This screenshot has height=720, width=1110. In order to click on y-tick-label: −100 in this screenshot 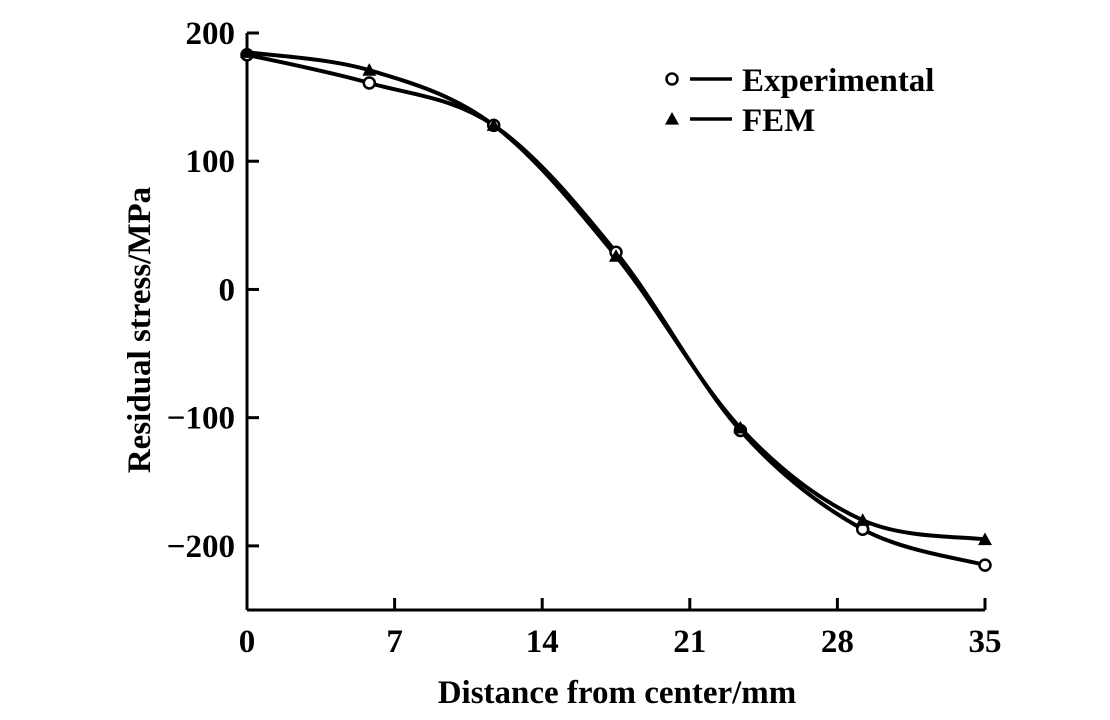, I will do `click(201, 419)`.